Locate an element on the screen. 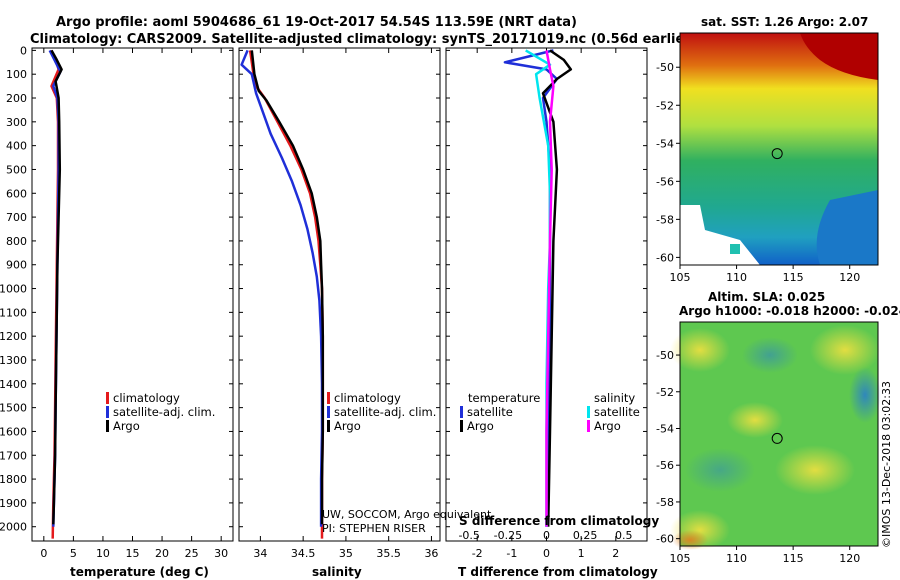 This screenshot has width=900, height=580. depth-tick-label: 900 is located at coordinates (16, 265).